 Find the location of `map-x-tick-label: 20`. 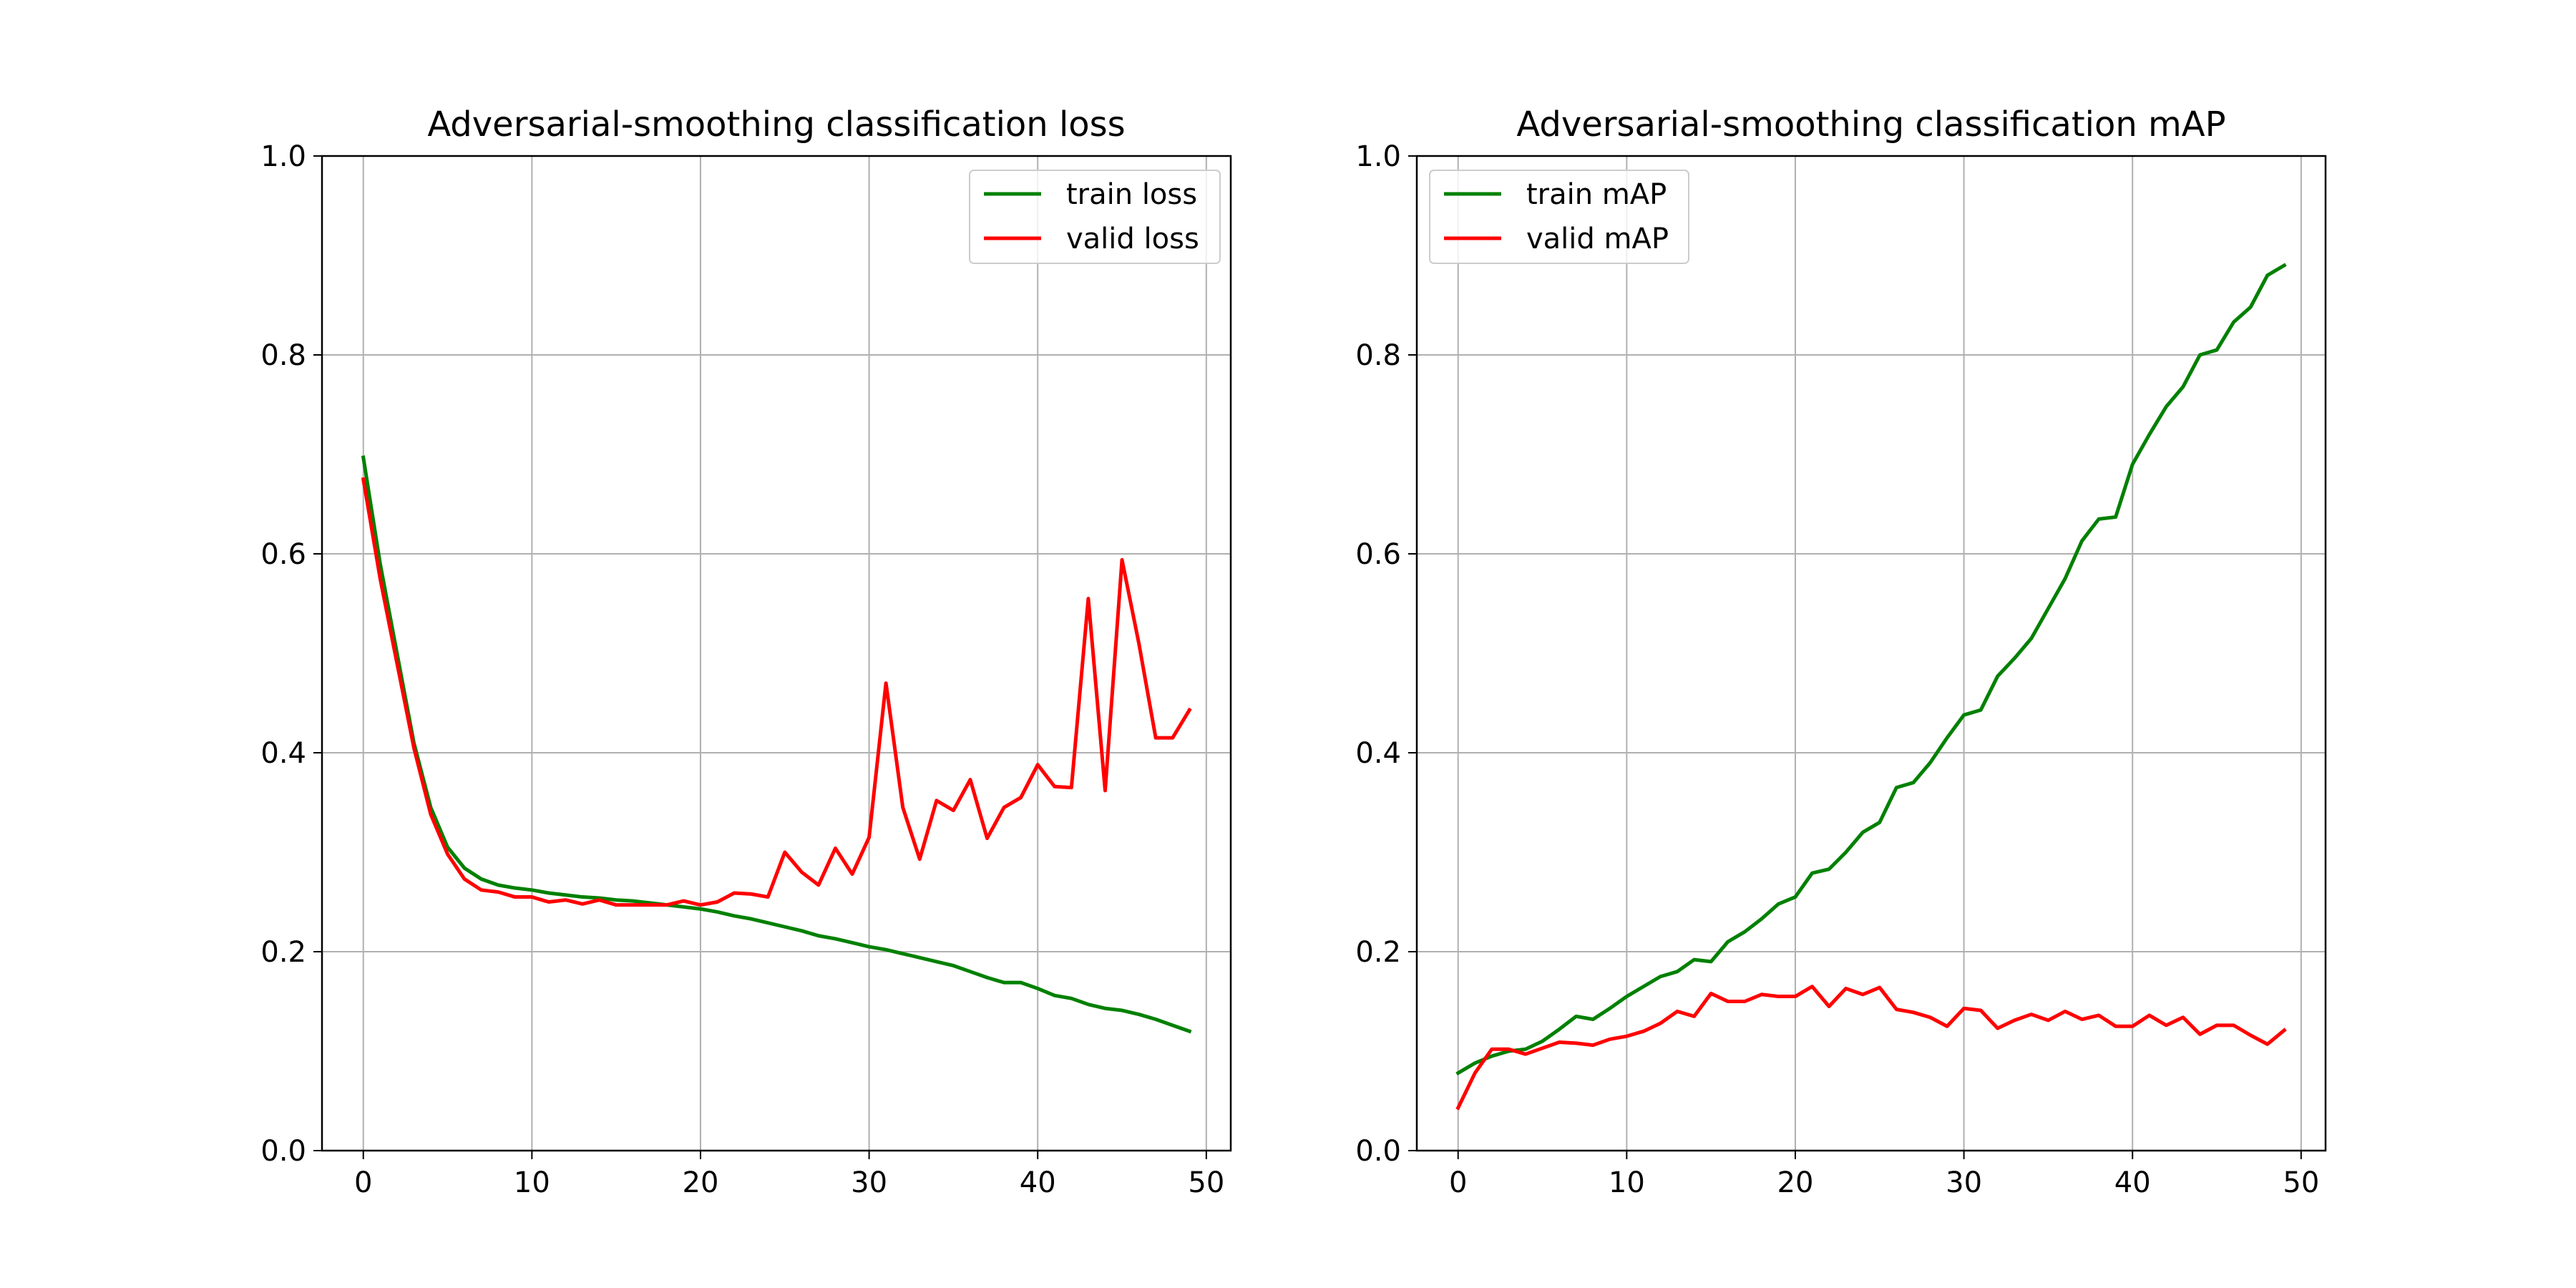

map-x-tick-label: 20 is located at coordinates (1796, 1182).